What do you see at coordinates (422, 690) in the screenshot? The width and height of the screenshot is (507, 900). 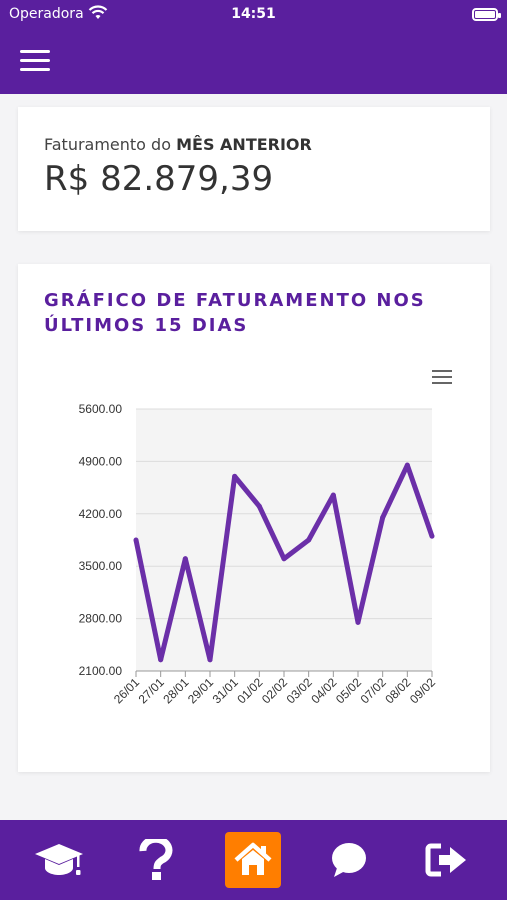 I see `x-tick-label: 09/02` at bounding box center [422, 690].